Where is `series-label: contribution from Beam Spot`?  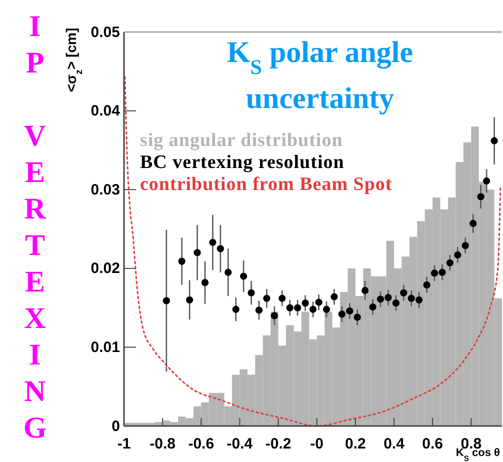
series-label: contribution from Beam Spot is located at coordinates (266, 184).